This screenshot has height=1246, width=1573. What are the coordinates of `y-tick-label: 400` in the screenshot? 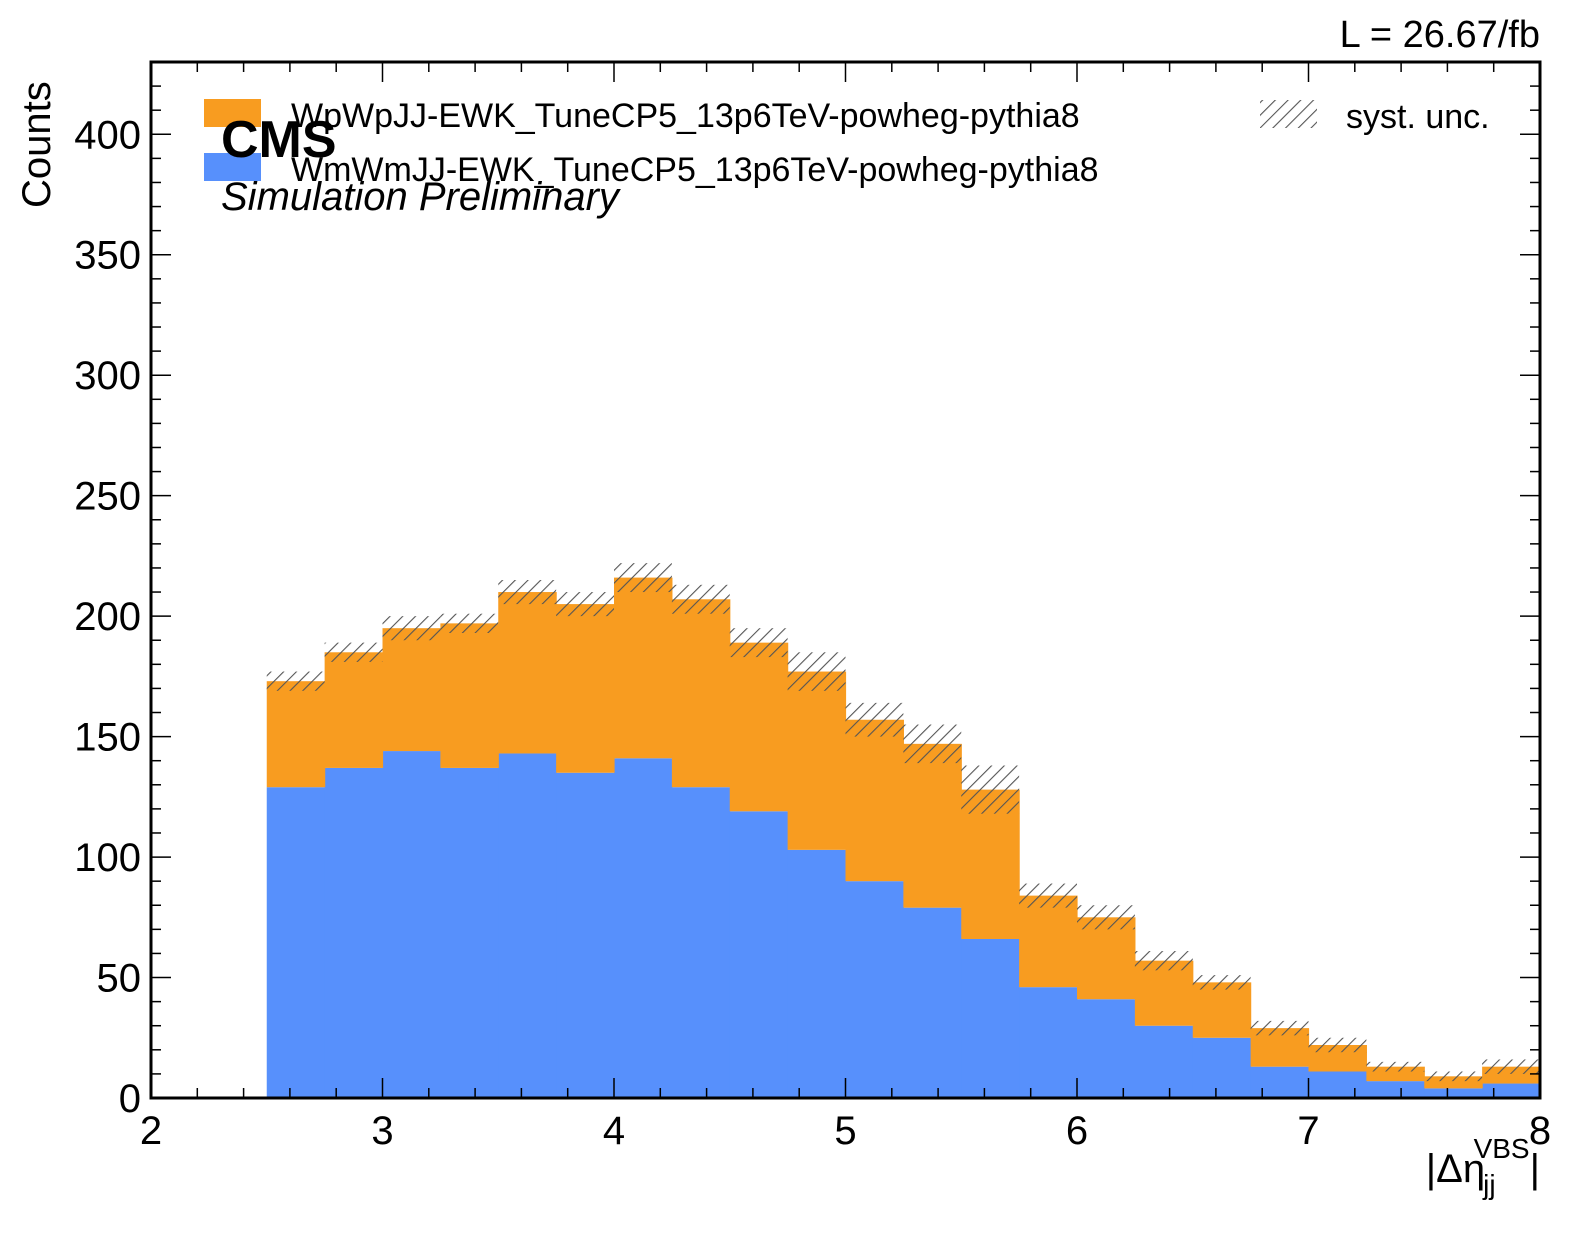 It's located at (107, 135).